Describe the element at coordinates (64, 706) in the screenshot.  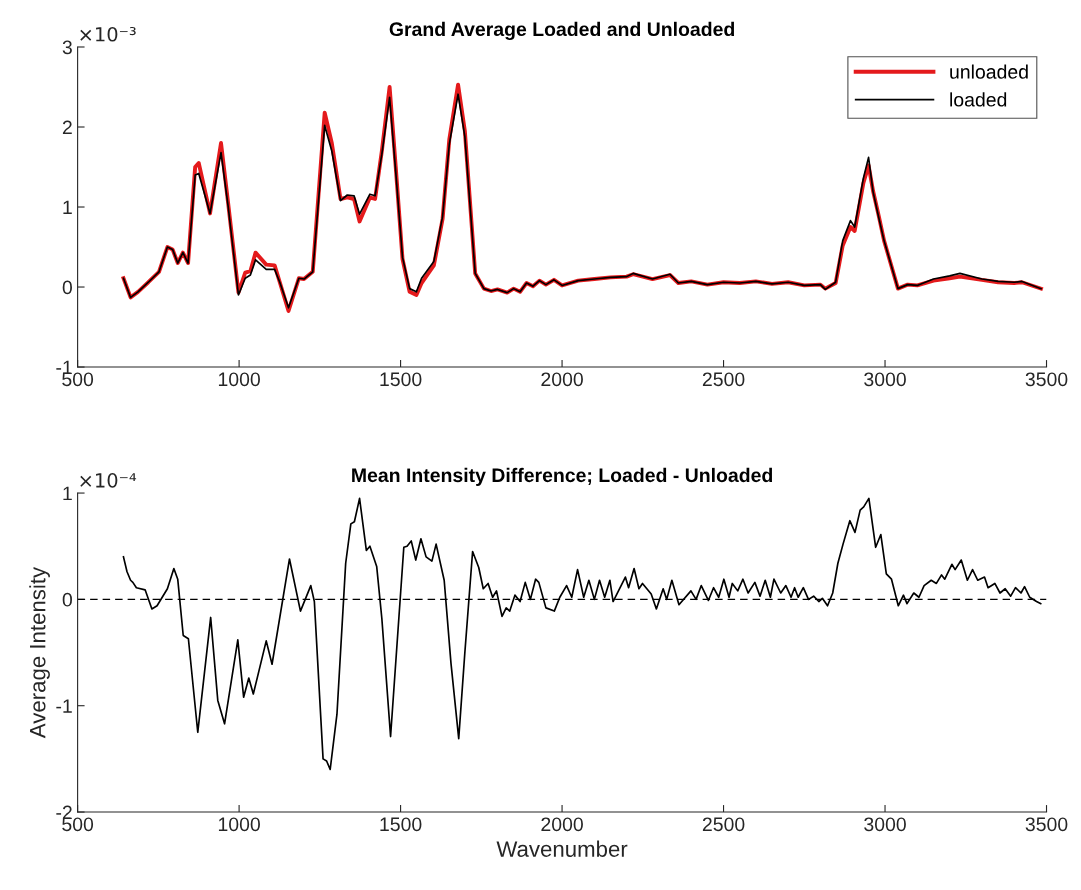
I see `y-tick-label: -1` at that location.